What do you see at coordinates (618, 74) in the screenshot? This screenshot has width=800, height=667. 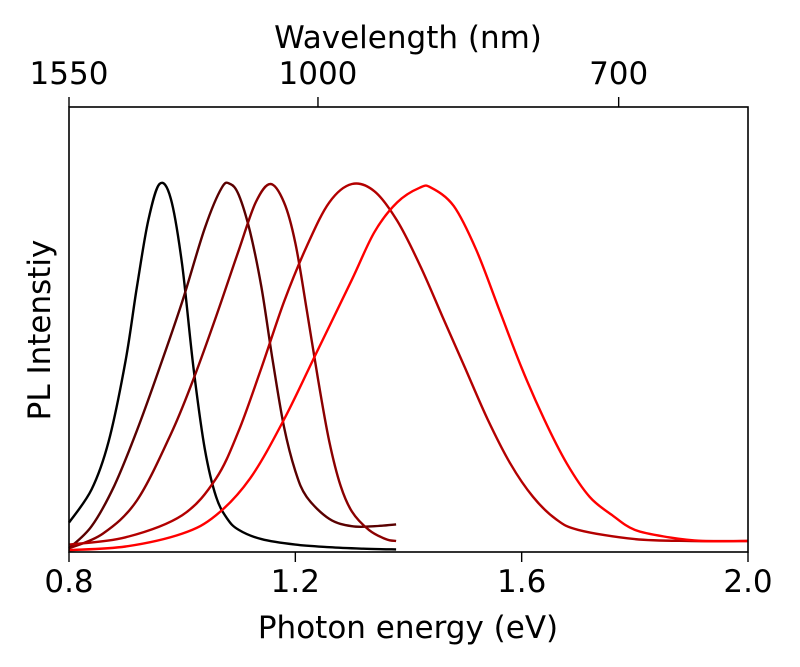 I see `top-tick-label: 700` at bounding box center [618, 74].